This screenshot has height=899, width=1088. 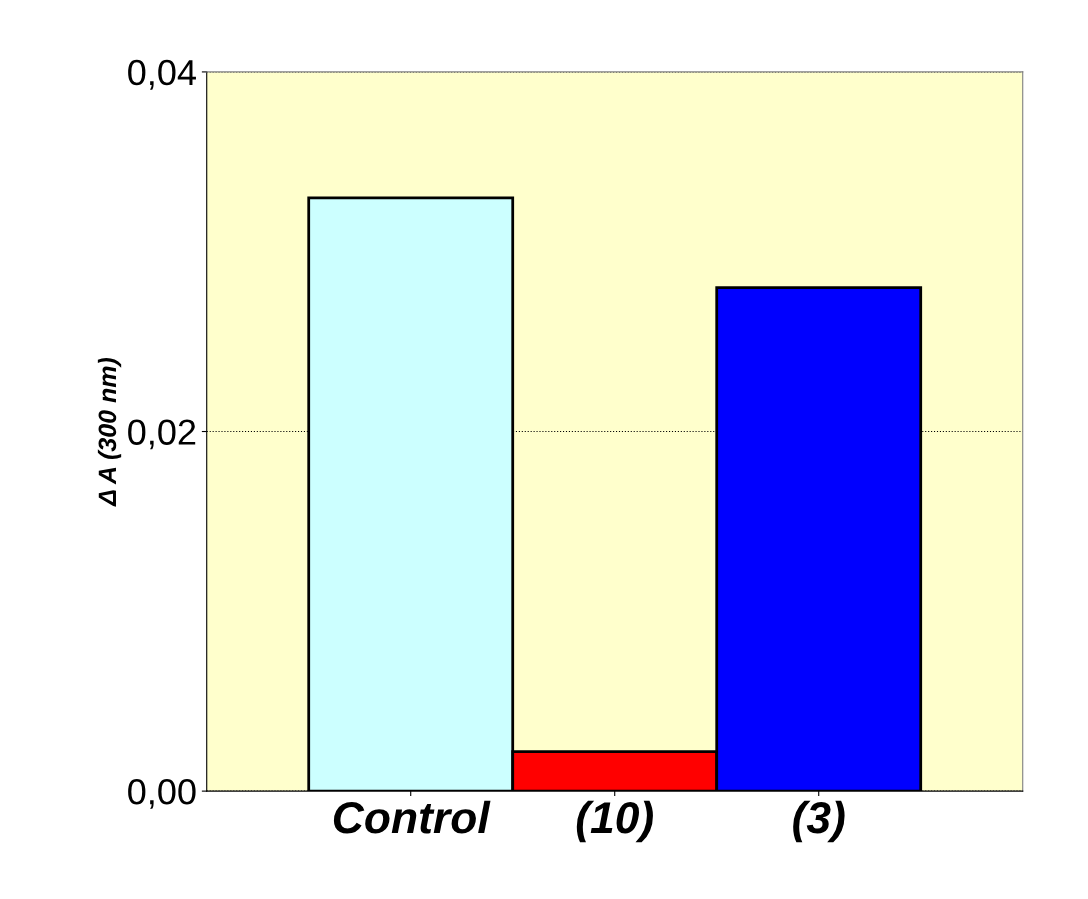 I want to click on x-tick-label: (3), so click(x=819, y=821).